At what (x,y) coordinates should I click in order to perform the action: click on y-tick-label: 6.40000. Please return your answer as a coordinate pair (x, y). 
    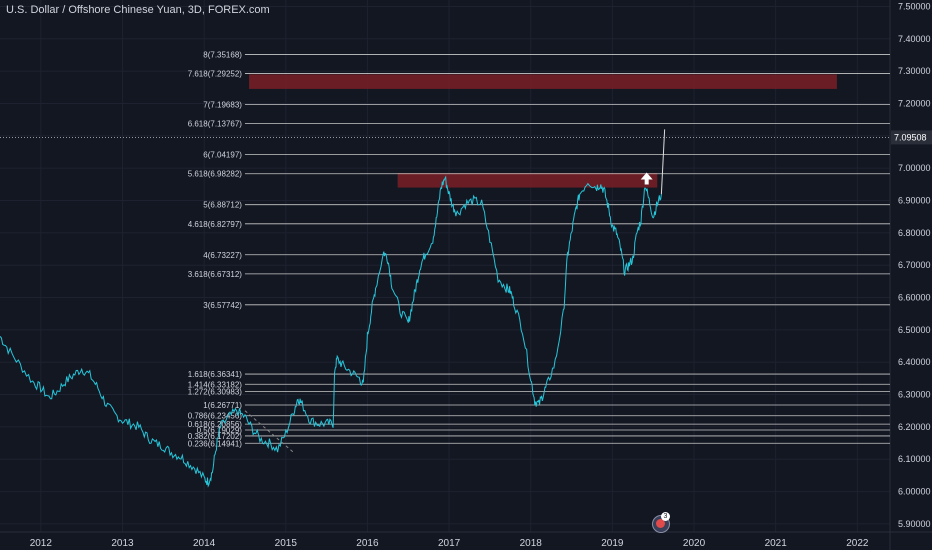
    Looking at the image, I should click on (914, 362).